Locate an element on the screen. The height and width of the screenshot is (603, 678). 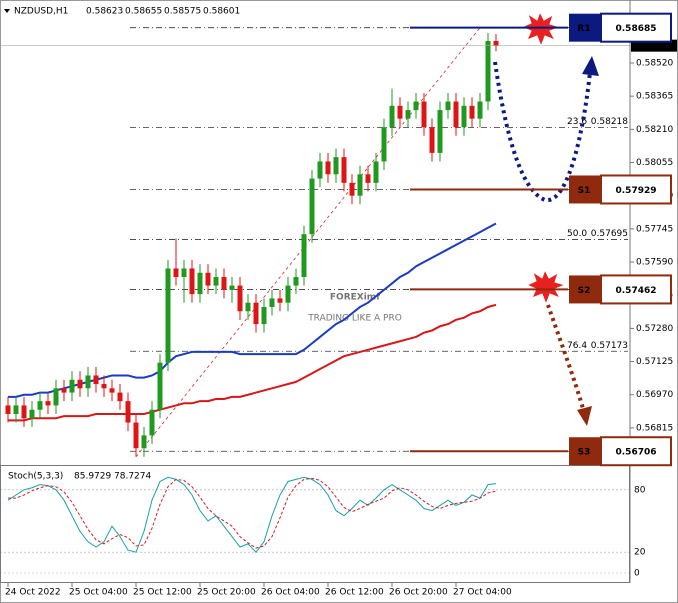
x-tick-label: 25 Oct 12:00 is located at coordinates (162, 593).